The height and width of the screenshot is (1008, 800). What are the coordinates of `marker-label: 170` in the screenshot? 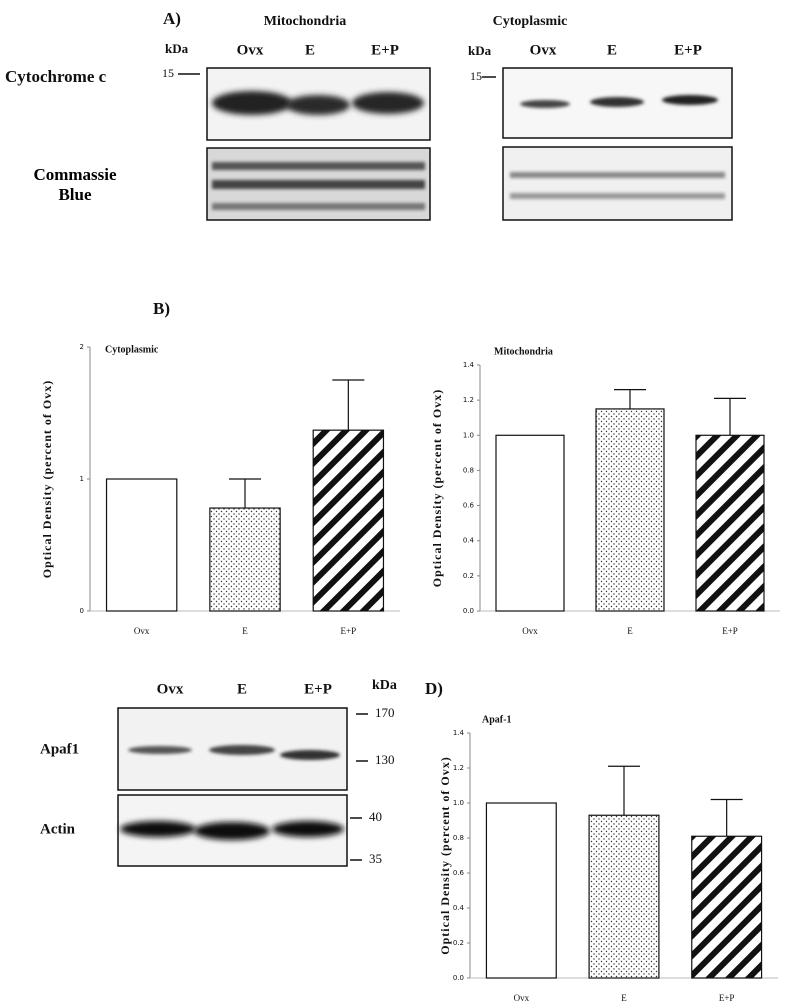 It's located at (385, 712).